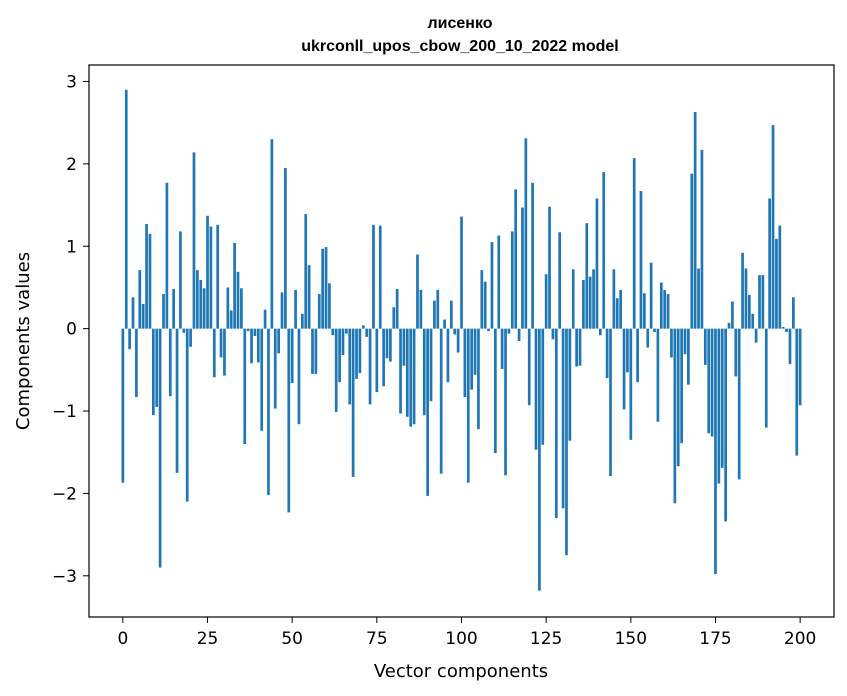  Describe the element at coordinates (71, 247) in the screenshot. I see `y-tick-label: 1` at that location.